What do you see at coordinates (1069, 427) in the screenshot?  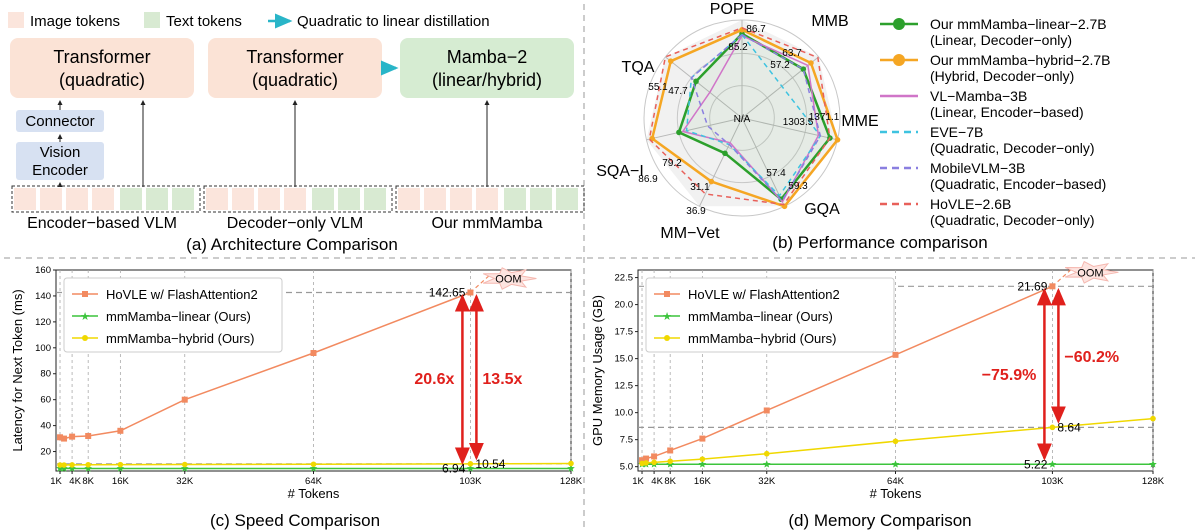 I see `annotation-hybrid: 8.64` at bounding box center [1069, 427].